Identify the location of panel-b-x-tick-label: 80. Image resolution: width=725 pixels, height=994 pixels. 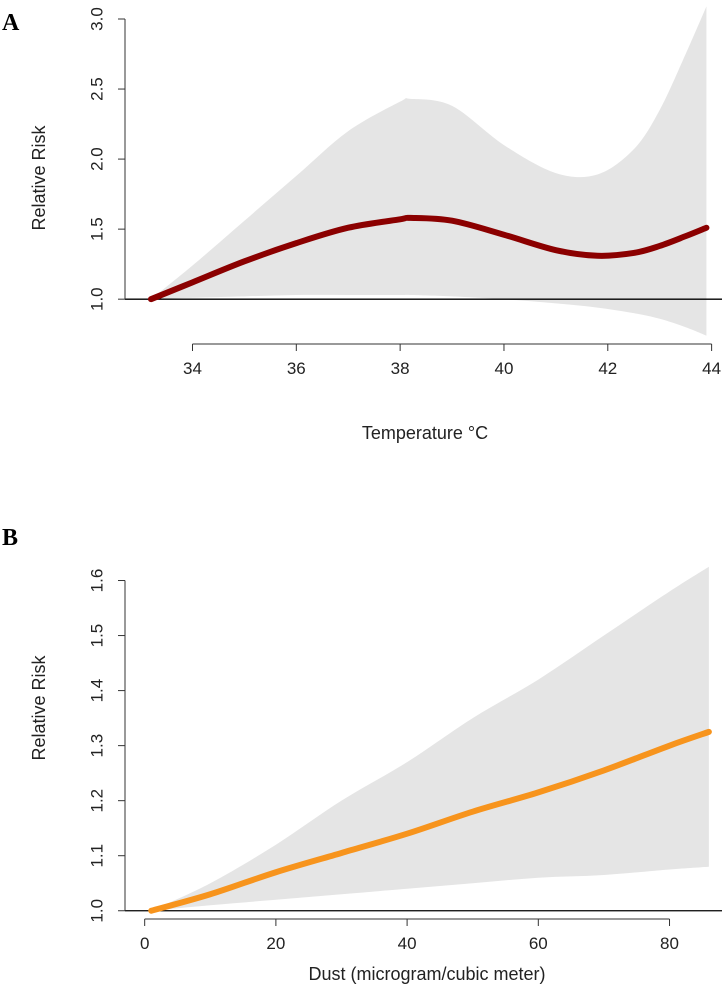
(669, 943).